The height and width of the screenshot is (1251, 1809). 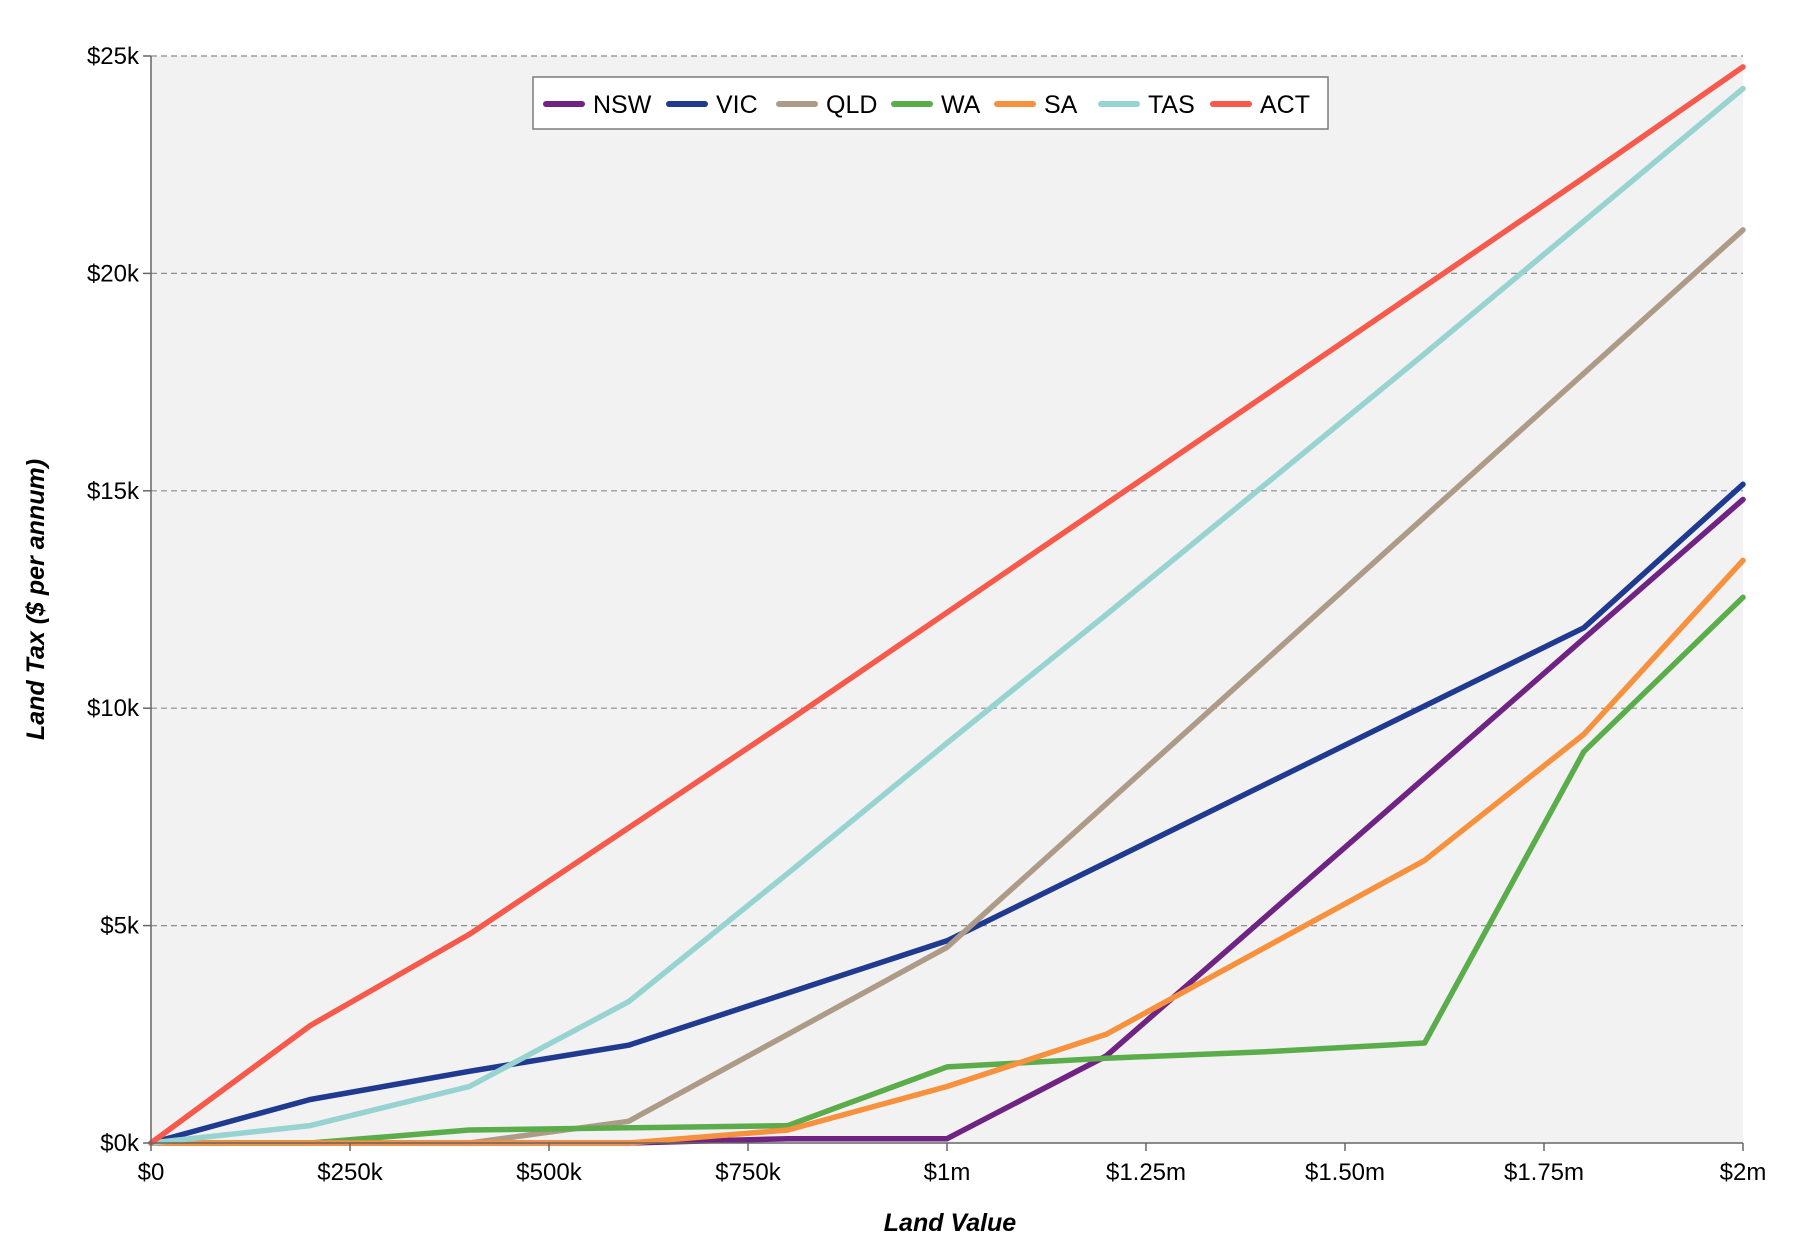 What do you see at coordinates (737, 105) in the screenshot?
I see `legend-label-vic: VIC` at bounding box center [737, 105].